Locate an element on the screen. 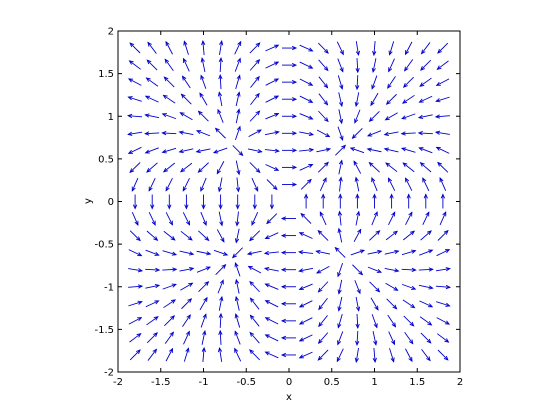  x-tick-label: 0 is located at coordinates (289, 382).